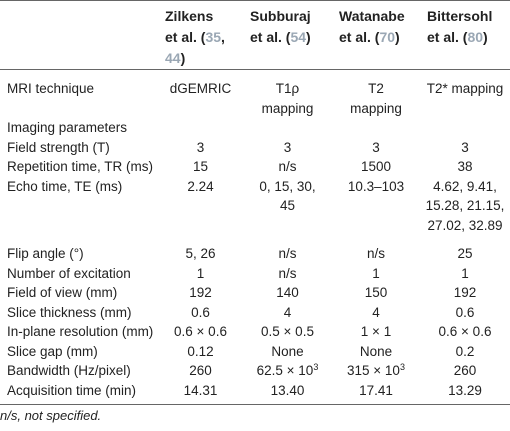 The width and height of the screenshot is (510, 431). Describe the element at coordinates (465, 253) in the screenshot. I see `cell-bittersohl: 25` at that location.